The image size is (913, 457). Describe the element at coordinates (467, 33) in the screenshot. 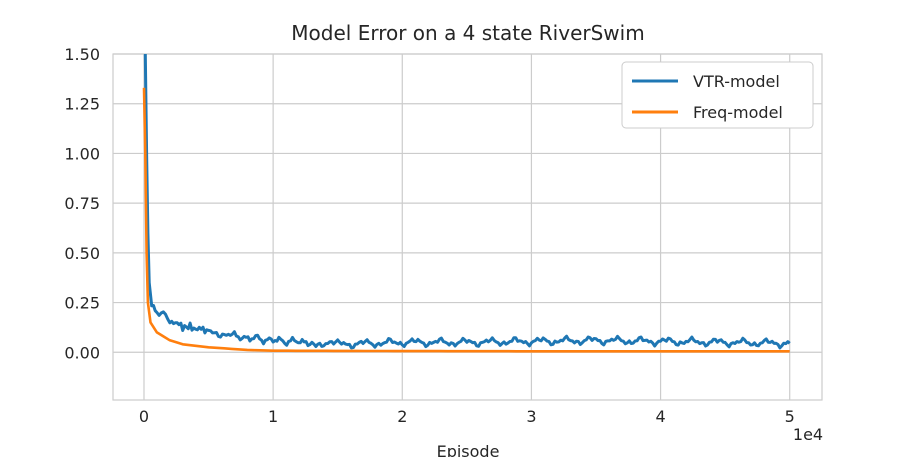

I see `chart-title: Model Error on a 4 state RiverSwim` at that location.